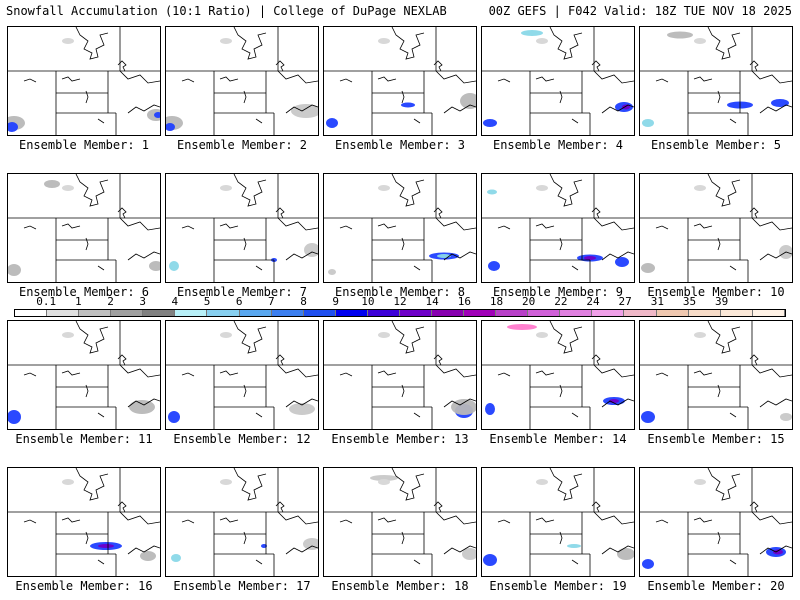 Image resolution: width=800 pixels, height=600 pixels. What do you see at coordinates (716, 145) in the screenshot?
I see `ensemble-member-label: Ensemble Member: 5` at bounding box center [716, 145].